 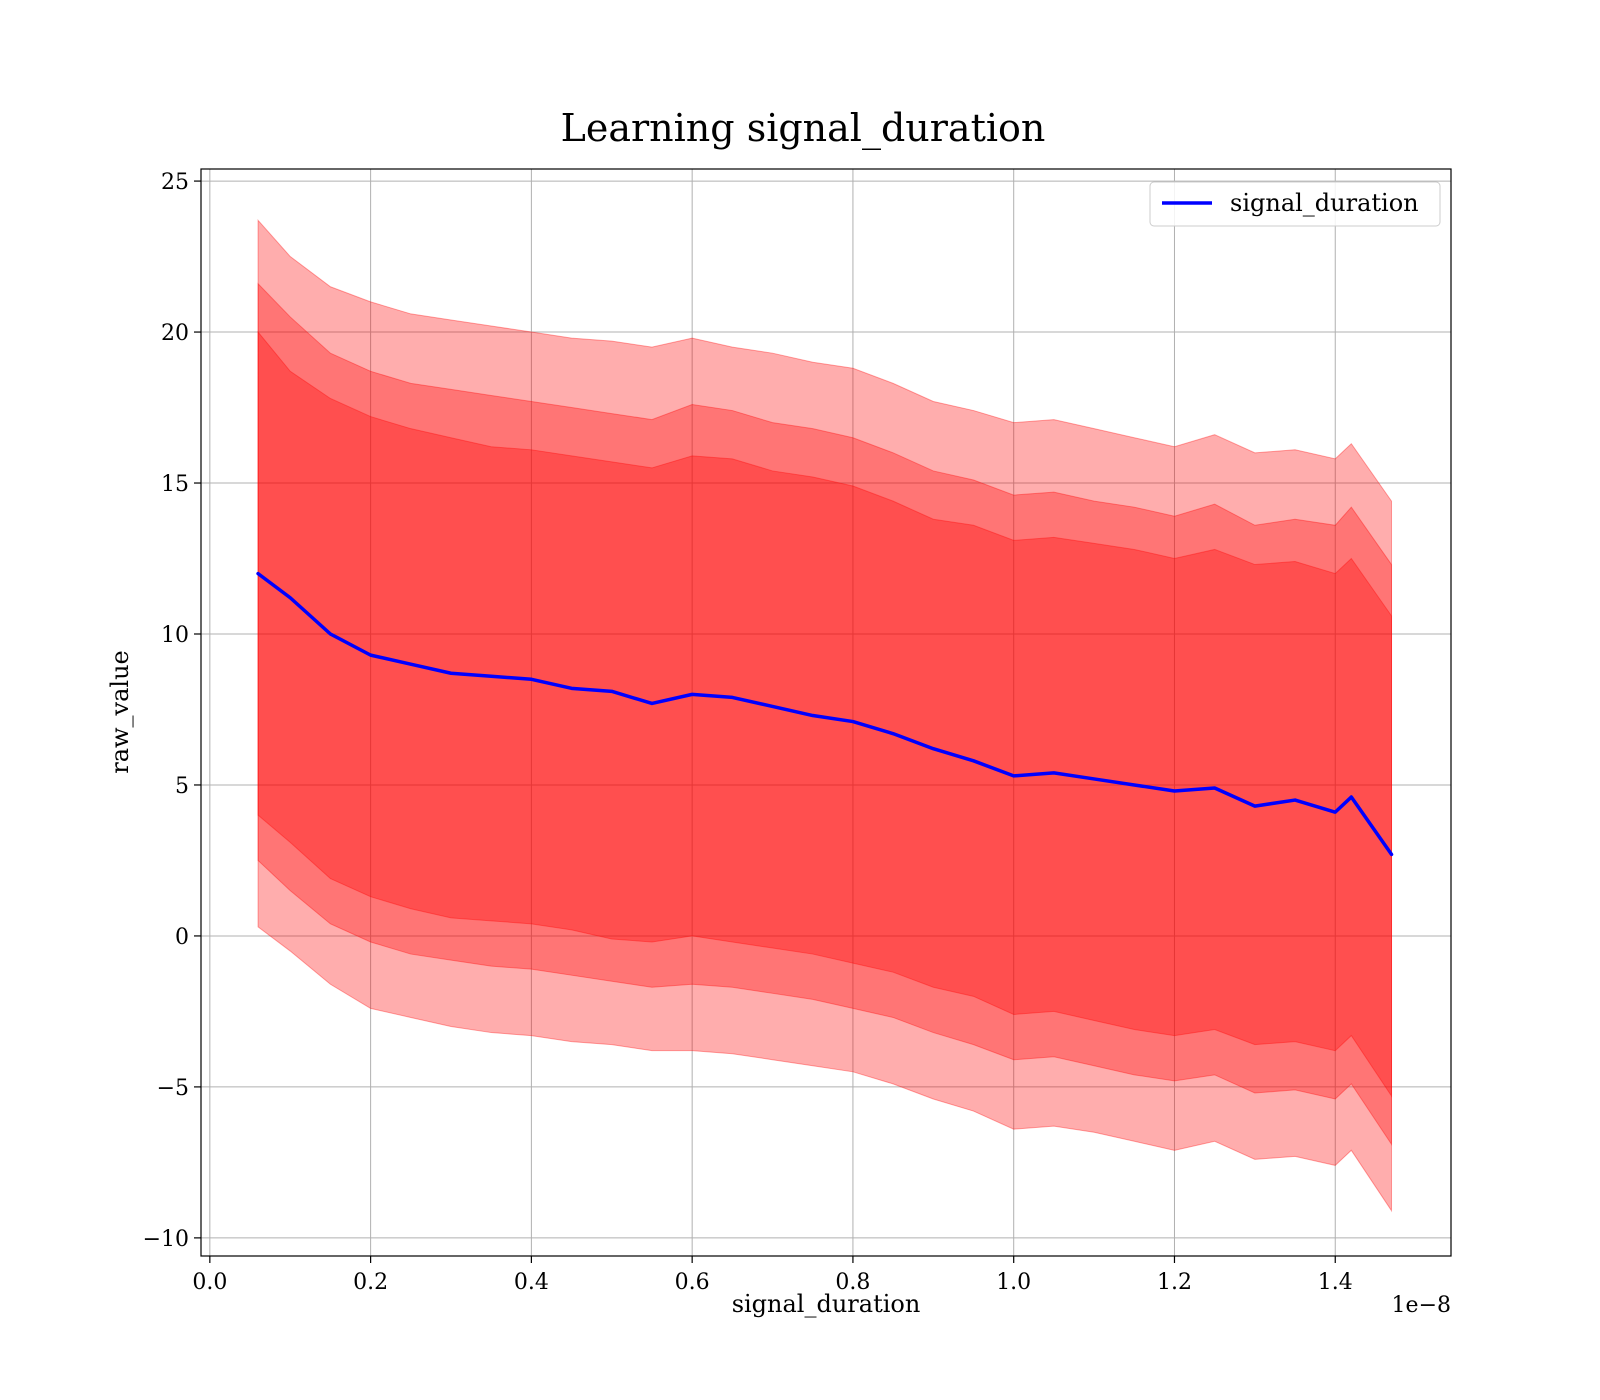 What do you see at coordinates (370, 1282) in the screenshot?
I see `x-tick-label: 0.2` at bounding box center [370, 1282].